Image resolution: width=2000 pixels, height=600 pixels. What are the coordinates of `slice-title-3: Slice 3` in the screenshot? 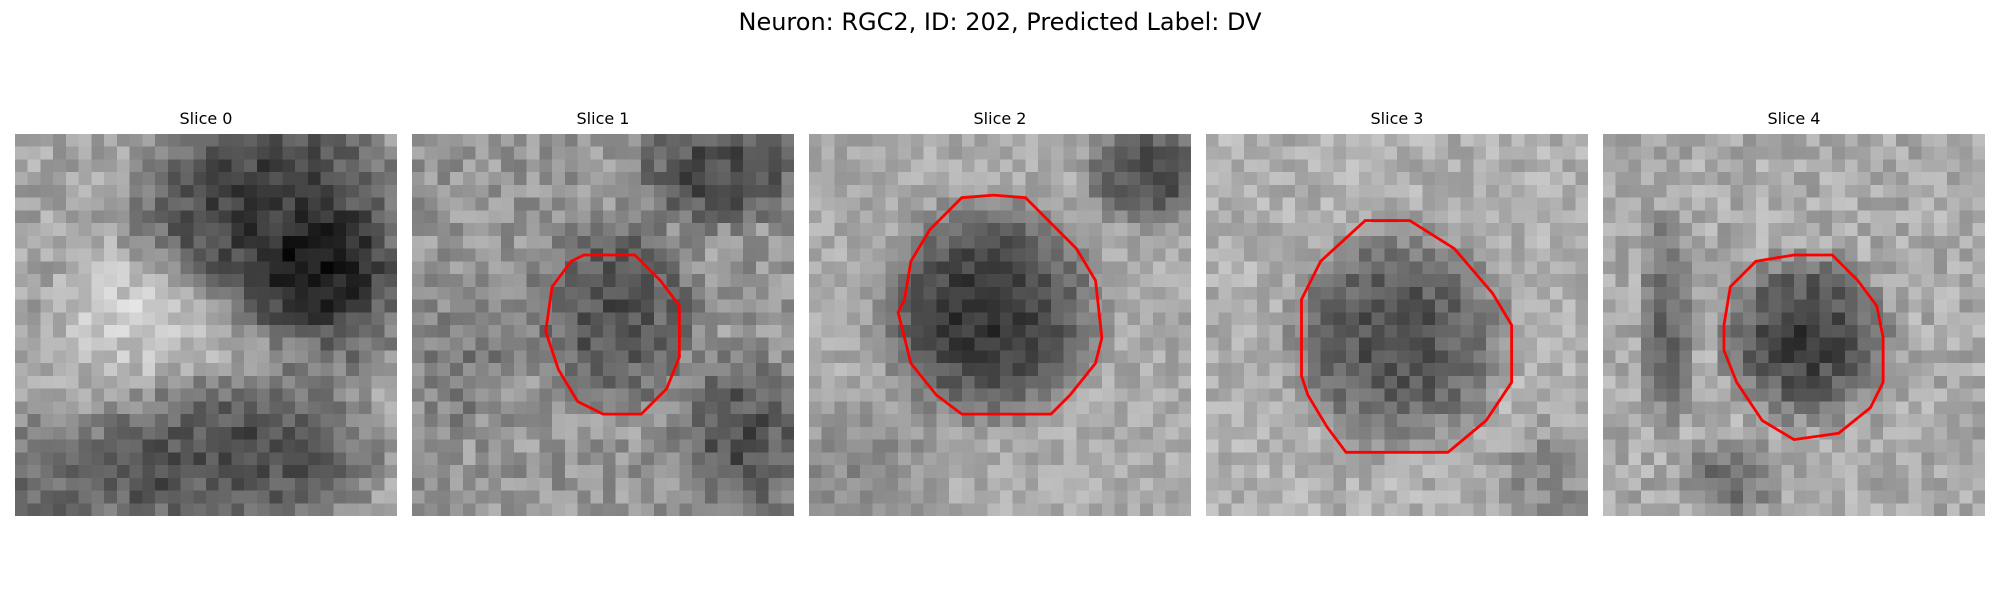 It's located at (1397, 118).